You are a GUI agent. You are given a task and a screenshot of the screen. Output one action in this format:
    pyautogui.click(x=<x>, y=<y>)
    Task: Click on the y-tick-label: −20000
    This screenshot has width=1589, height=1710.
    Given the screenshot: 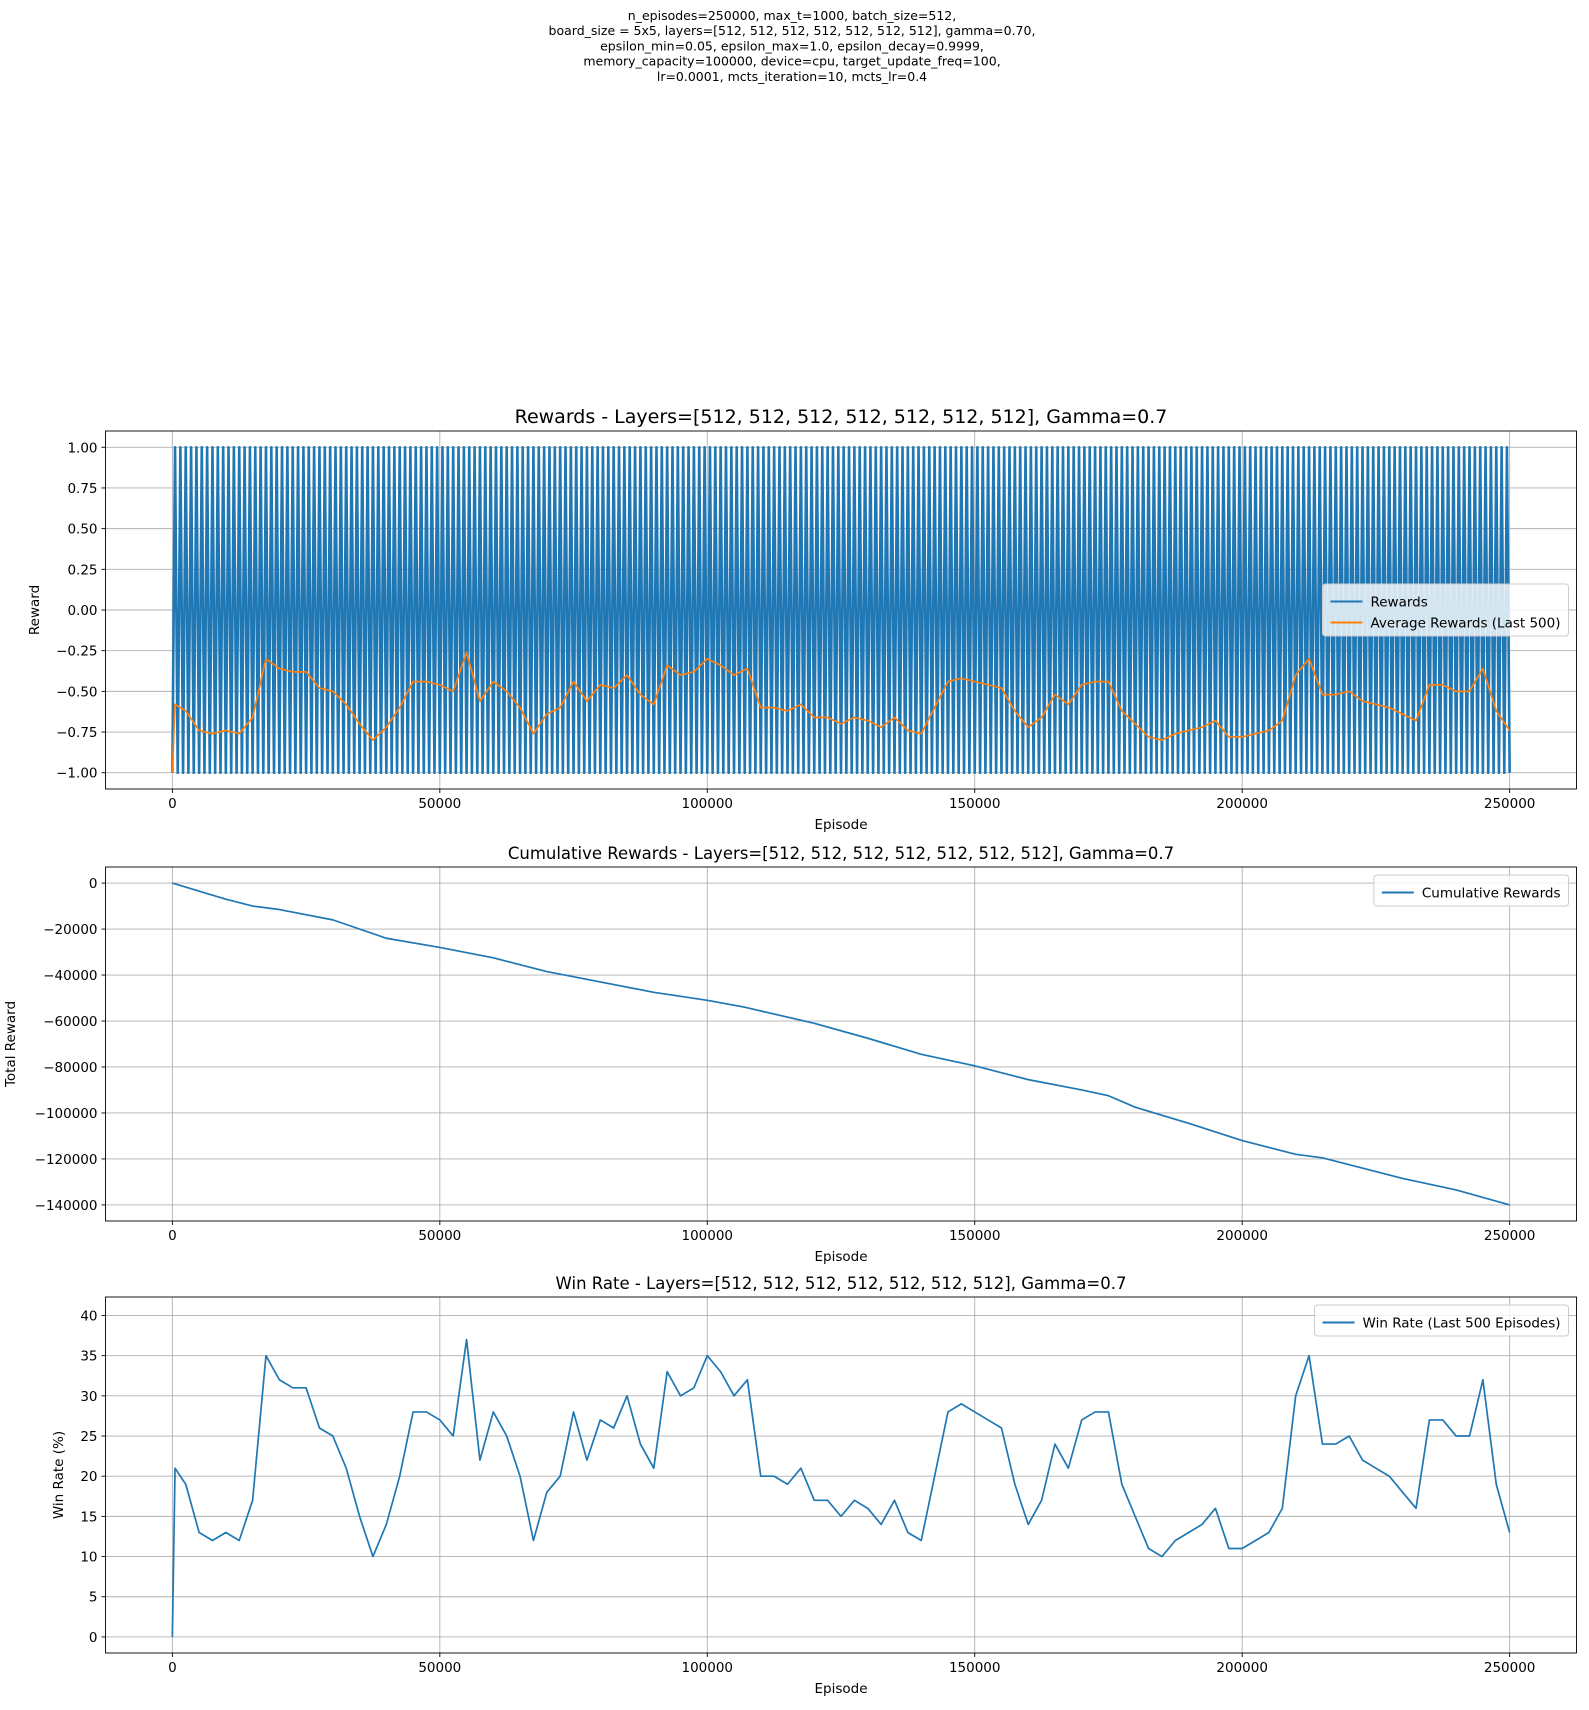 What is the action you would take?
    pyautogui.click(x=70, y=930)
    